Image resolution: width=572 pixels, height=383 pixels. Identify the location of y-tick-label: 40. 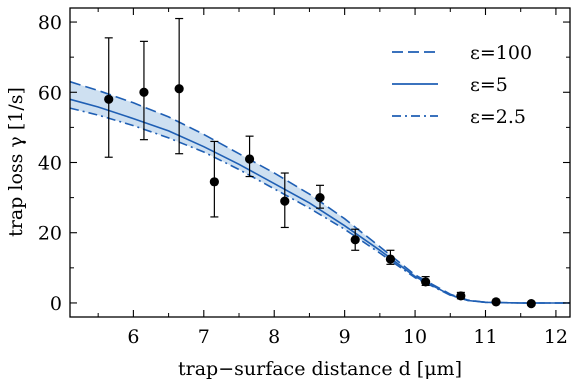
(50, 164).